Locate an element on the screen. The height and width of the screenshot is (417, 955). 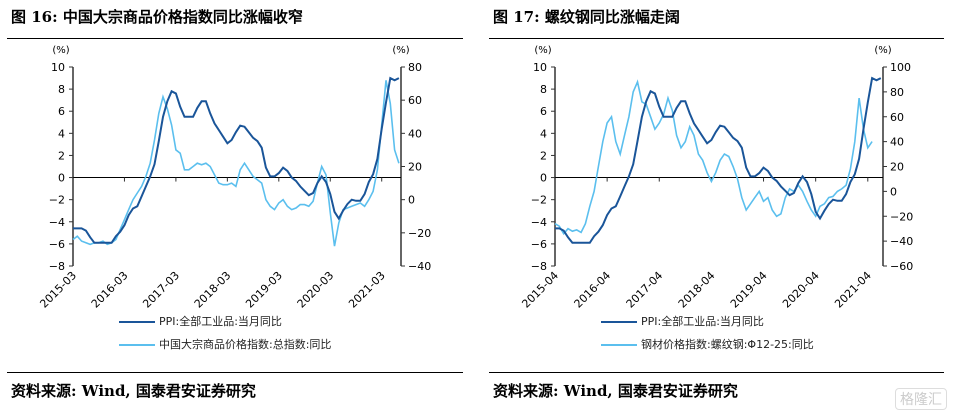
x-tick-label: 2015-03 is located at coordinates (58, 290).